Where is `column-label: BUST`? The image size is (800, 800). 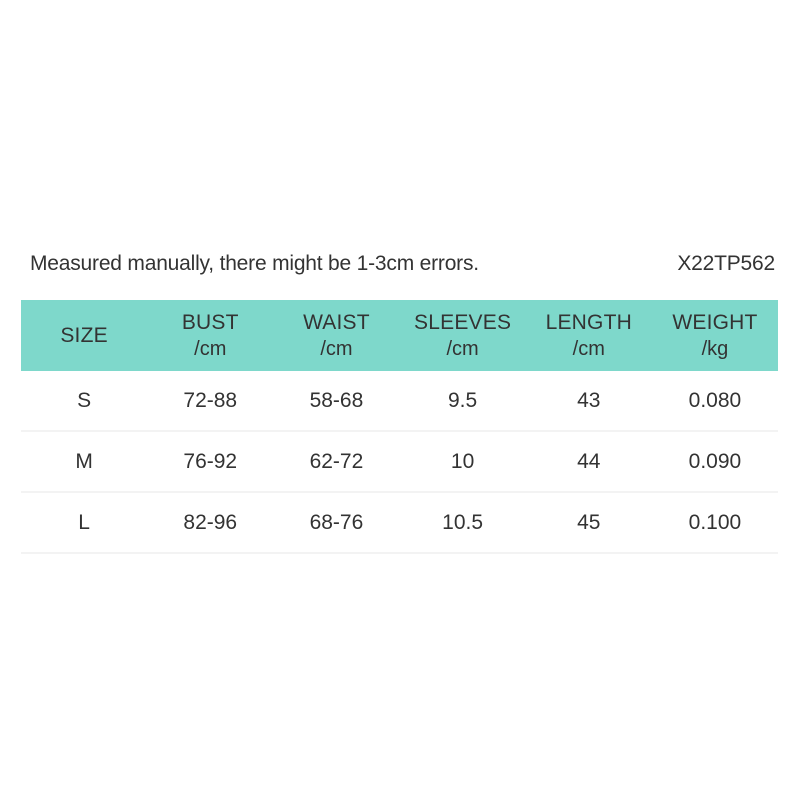
column-label: BUST is located at coordinates (210, 322).